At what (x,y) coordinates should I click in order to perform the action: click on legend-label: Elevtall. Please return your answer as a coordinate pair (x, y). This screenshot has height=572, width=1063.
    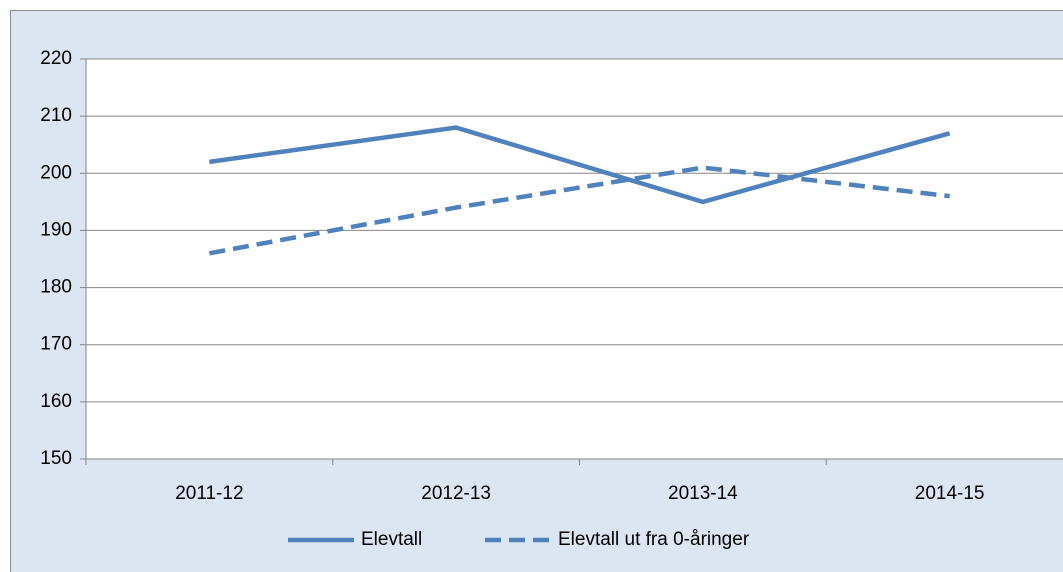
    Looking at the image, I should click on (391, 539).